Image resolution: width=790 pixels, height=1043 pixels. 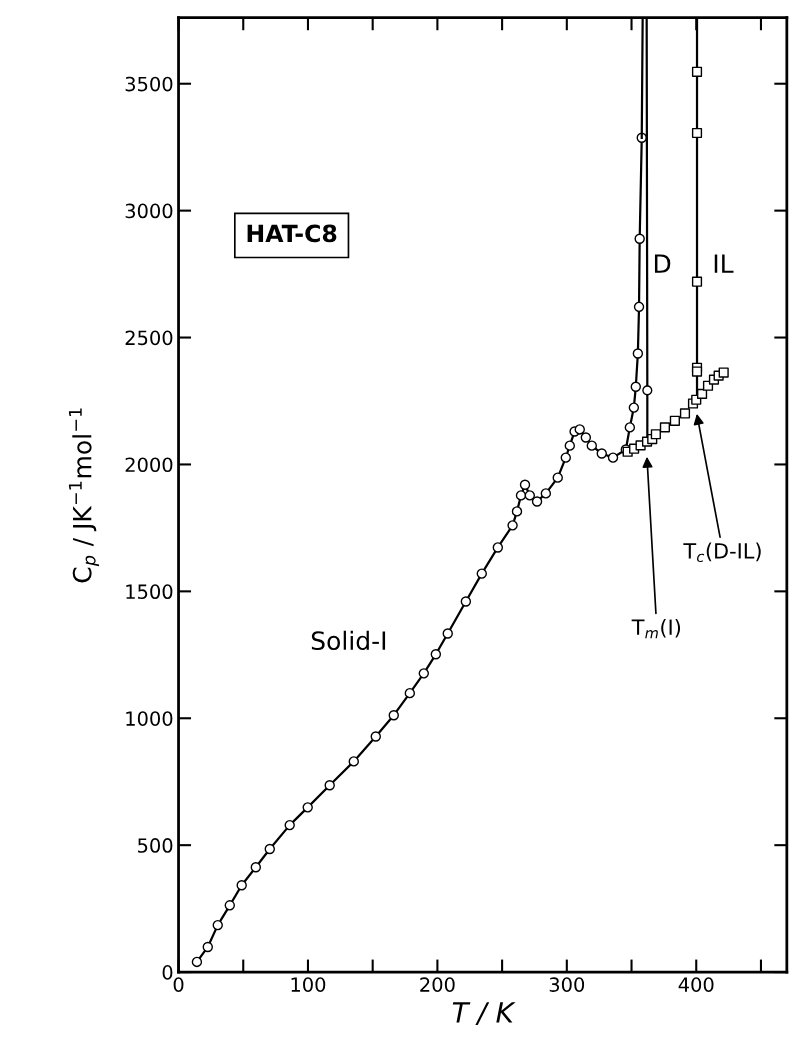 I want to click on annotation: T$_{m}$(I), so click(x=656, y=628).